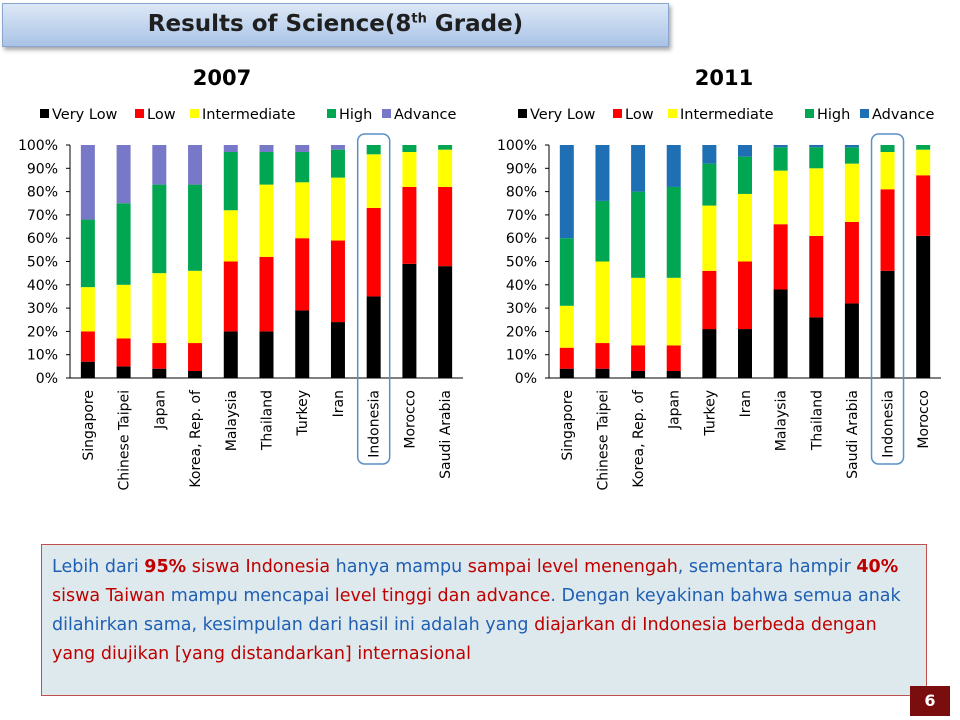 The image size is (960, 720). What do you see at coordinates (111, 596) in the screenshot?
I see `note-segment: siswa Taiwan` at bounding box center [111, 596].